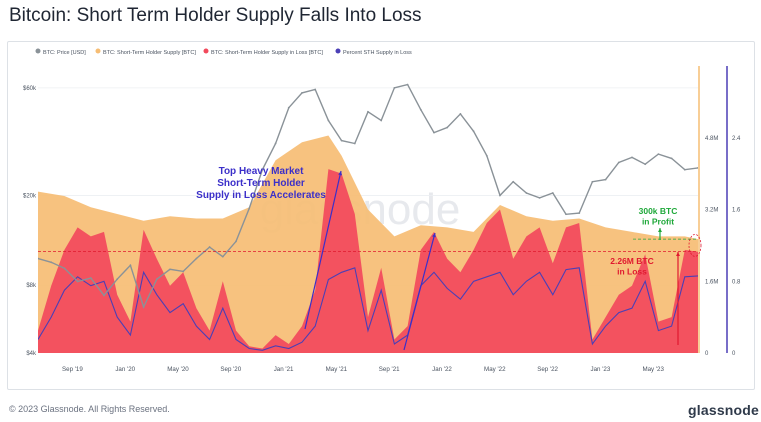 This screenshot has height=422, width=761. I want to click on legend-dot-sth_supply, so click(98, 51).